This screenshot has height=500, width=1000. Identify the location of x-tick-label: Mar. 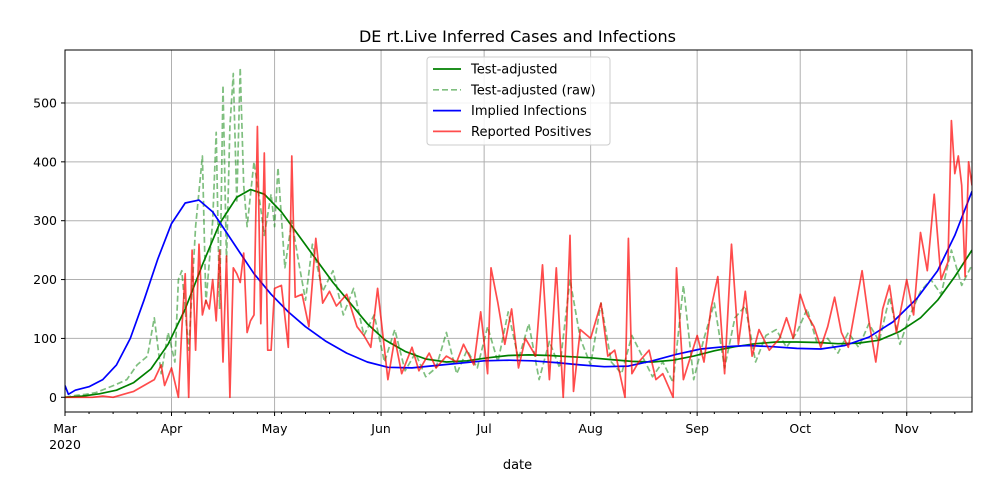
(65, 428).